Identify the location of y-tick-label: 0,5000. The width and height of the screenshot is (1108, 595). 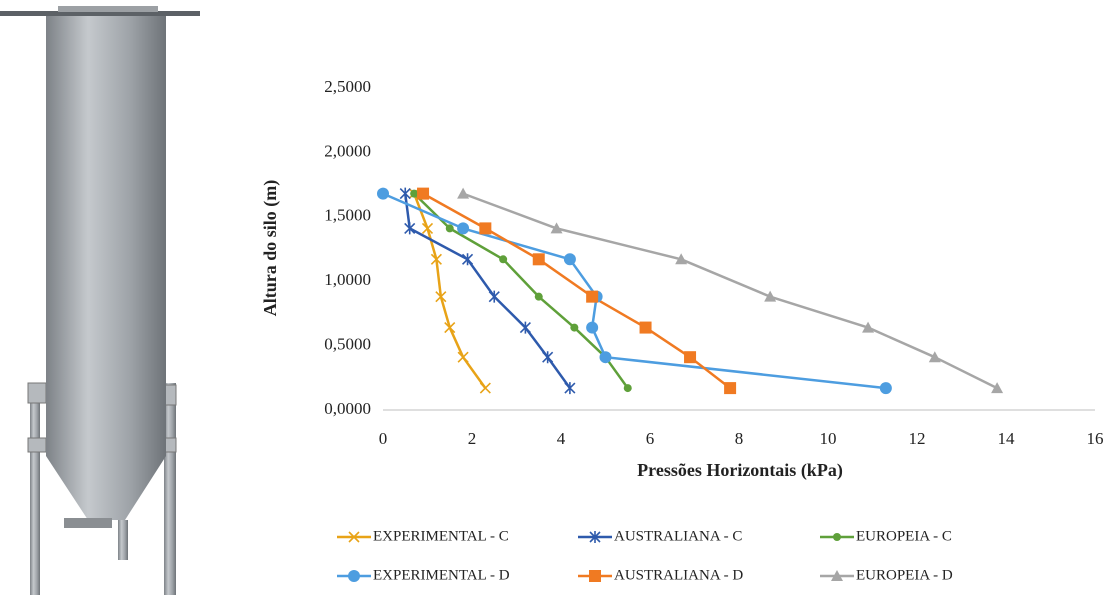
(347, 344).